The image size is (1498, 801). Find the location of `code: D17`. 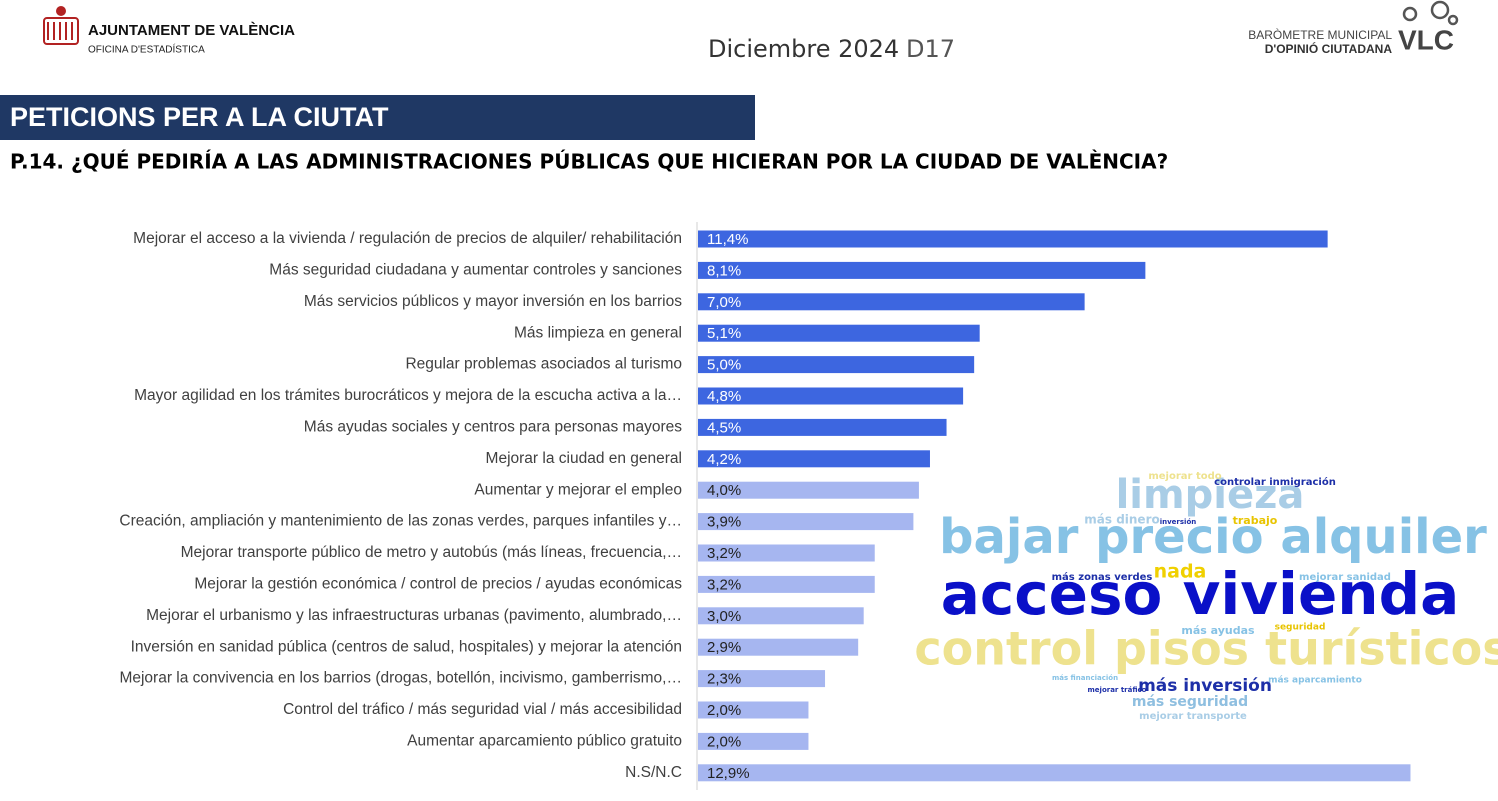

code: D17 is located at coordinates (930, 49).